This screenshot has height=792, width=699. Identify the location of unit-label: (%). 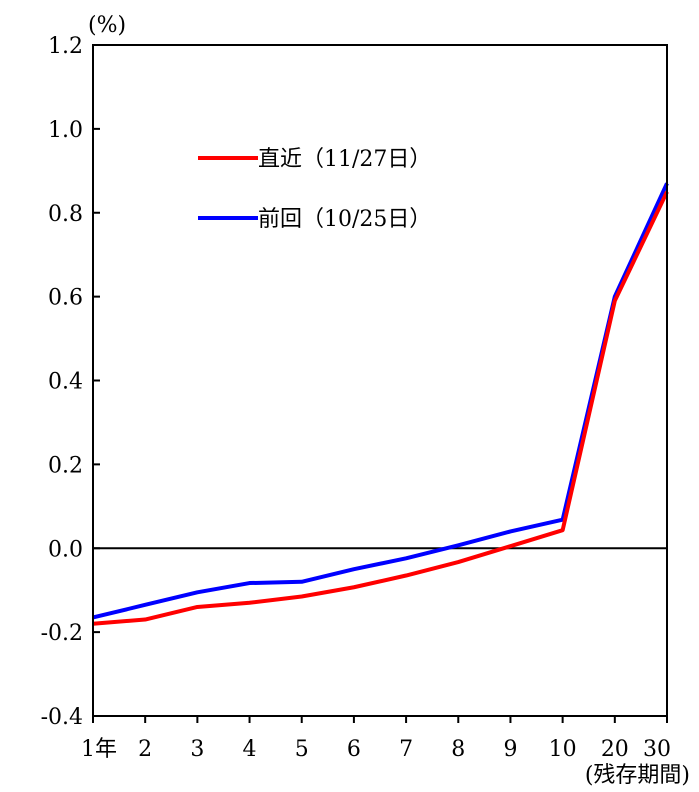
(107, 25).